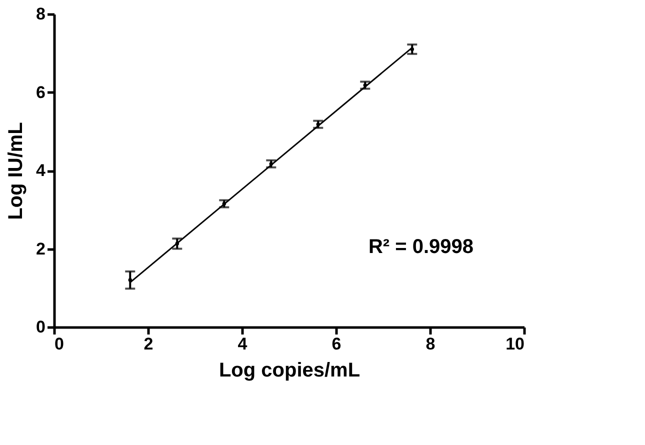 This screenshot has height=445, width=645. Describe the element at coordinates (243, 344) in the screenshot. I see `x-tick-label: 4` at that location.